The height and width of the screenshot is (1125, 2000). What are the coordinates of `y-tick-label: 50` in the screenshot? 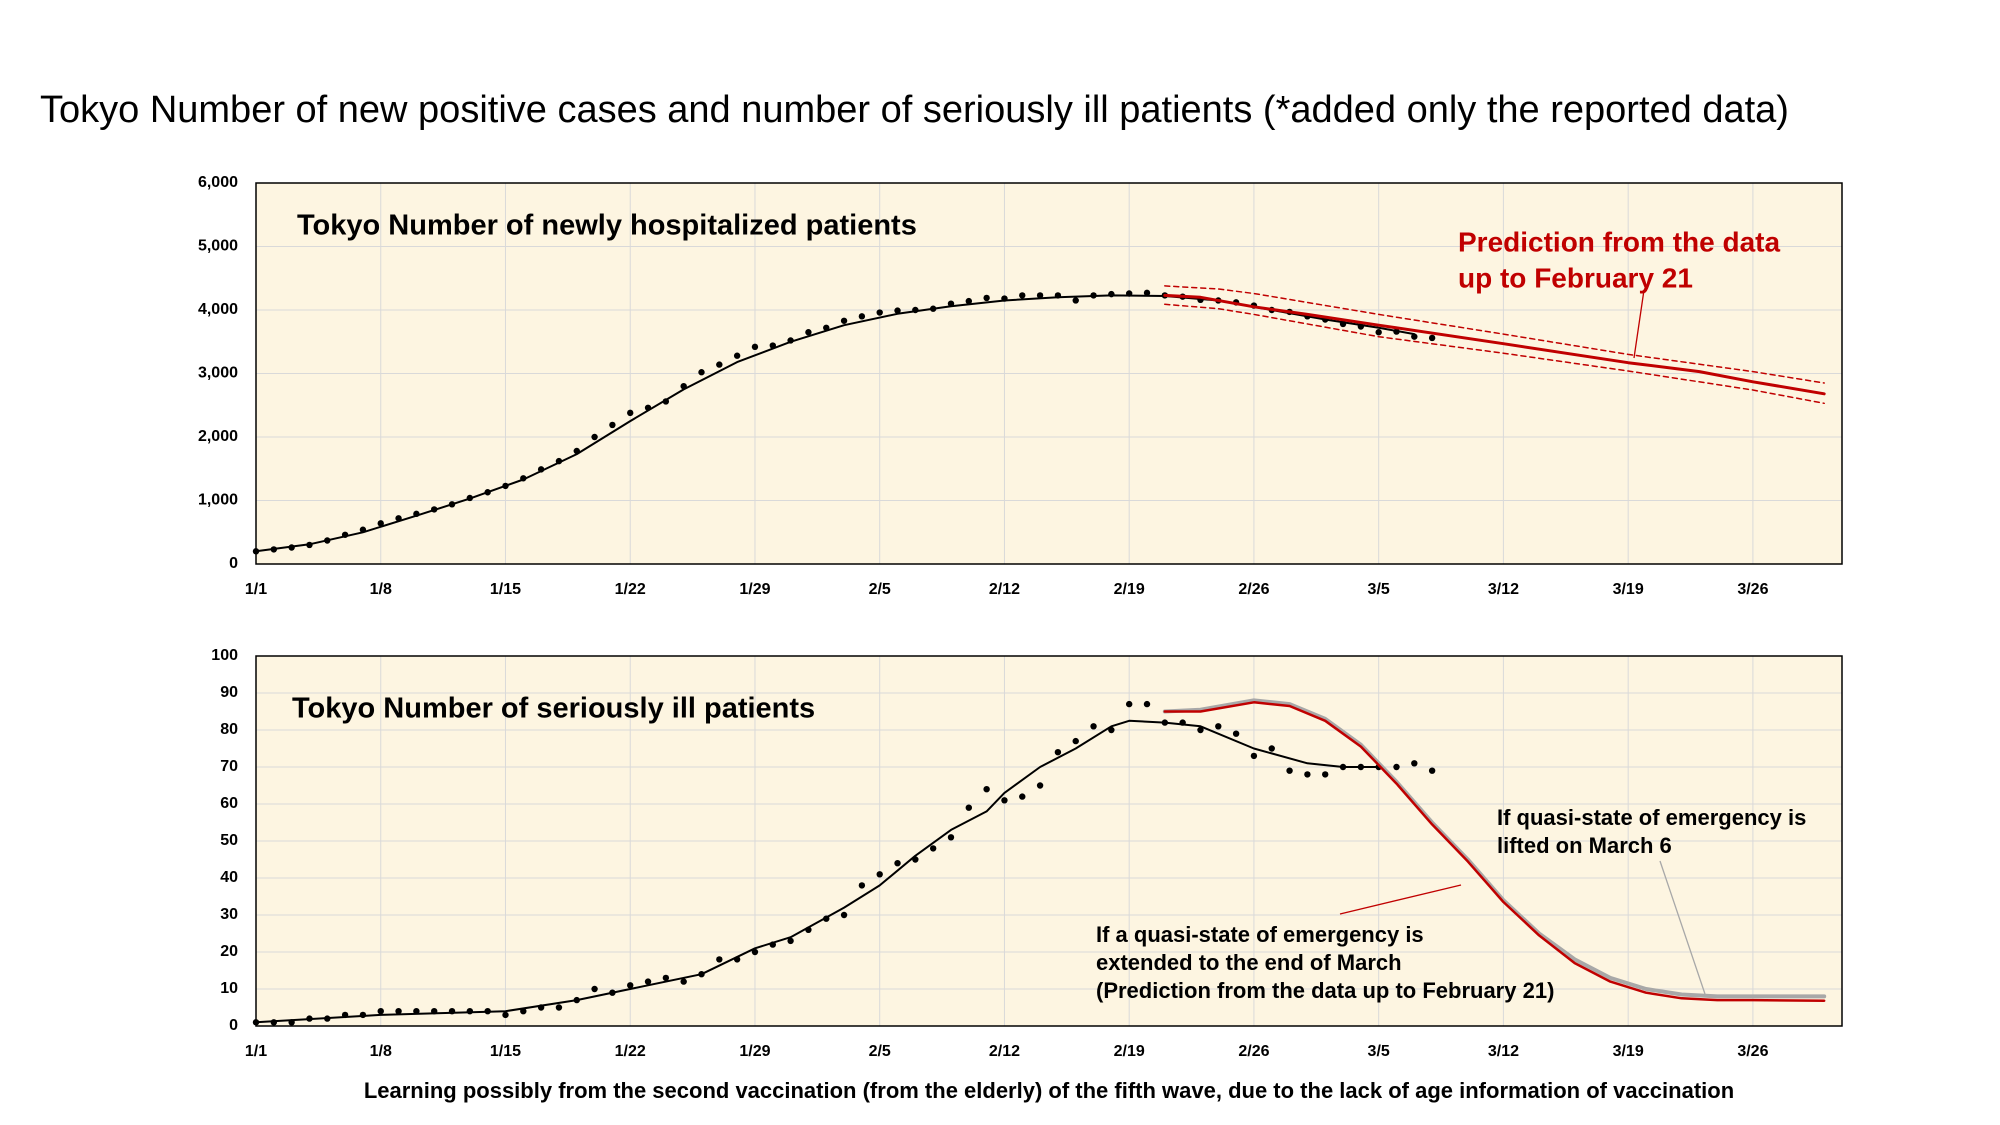 It's located at (229, 840).